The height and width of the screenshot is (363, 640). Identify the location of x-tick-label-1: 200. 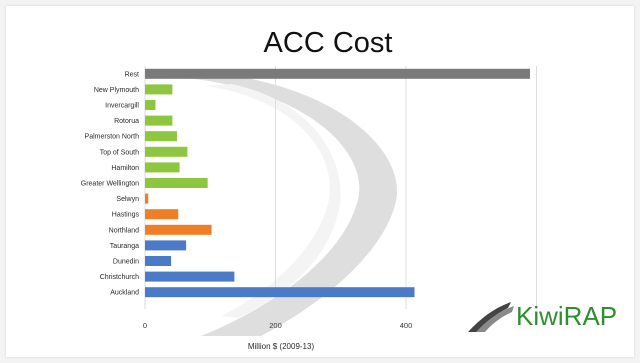
(275, 325).